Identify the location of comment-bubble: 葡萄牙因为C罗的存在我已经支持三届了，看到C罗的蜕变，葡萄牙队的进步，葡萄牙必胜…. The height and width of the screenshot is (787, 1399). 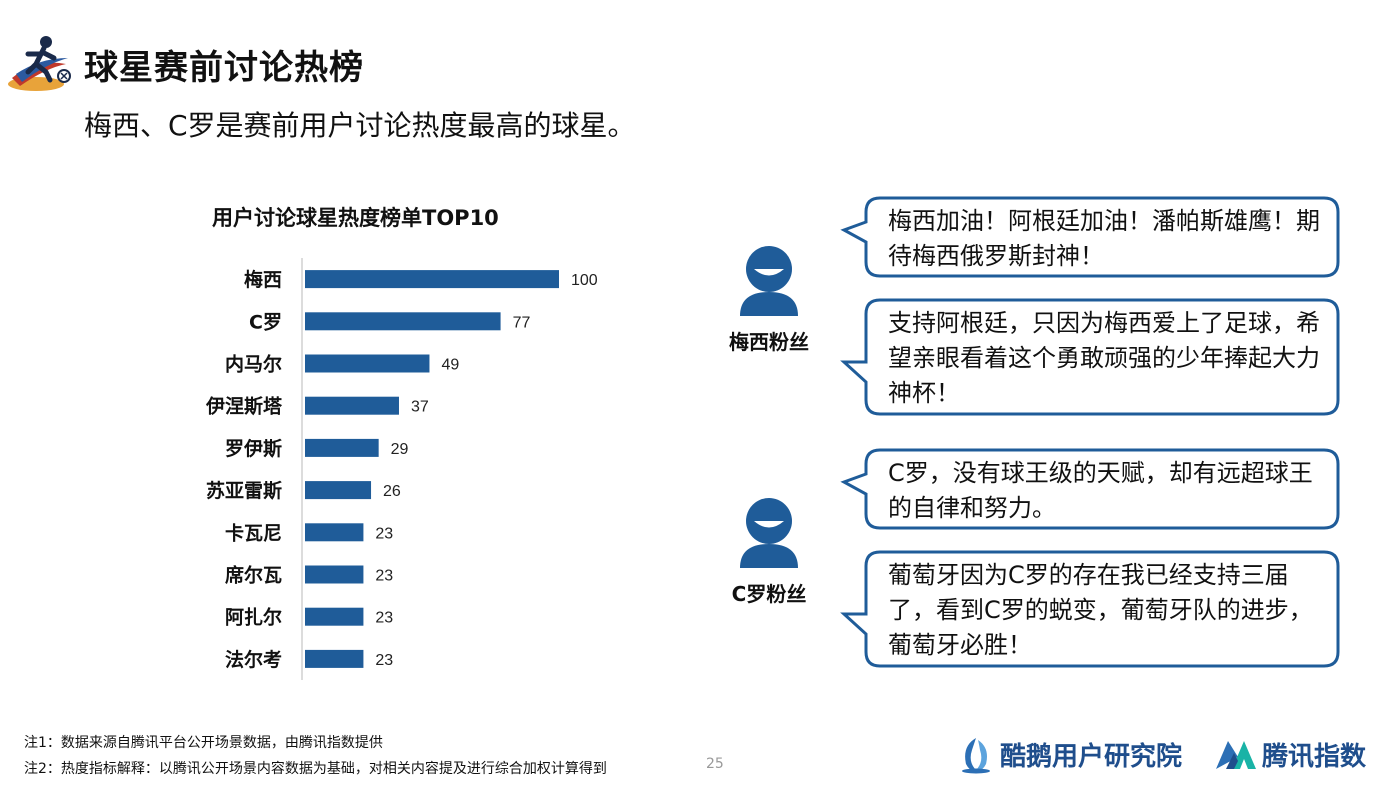
(1090, 610).